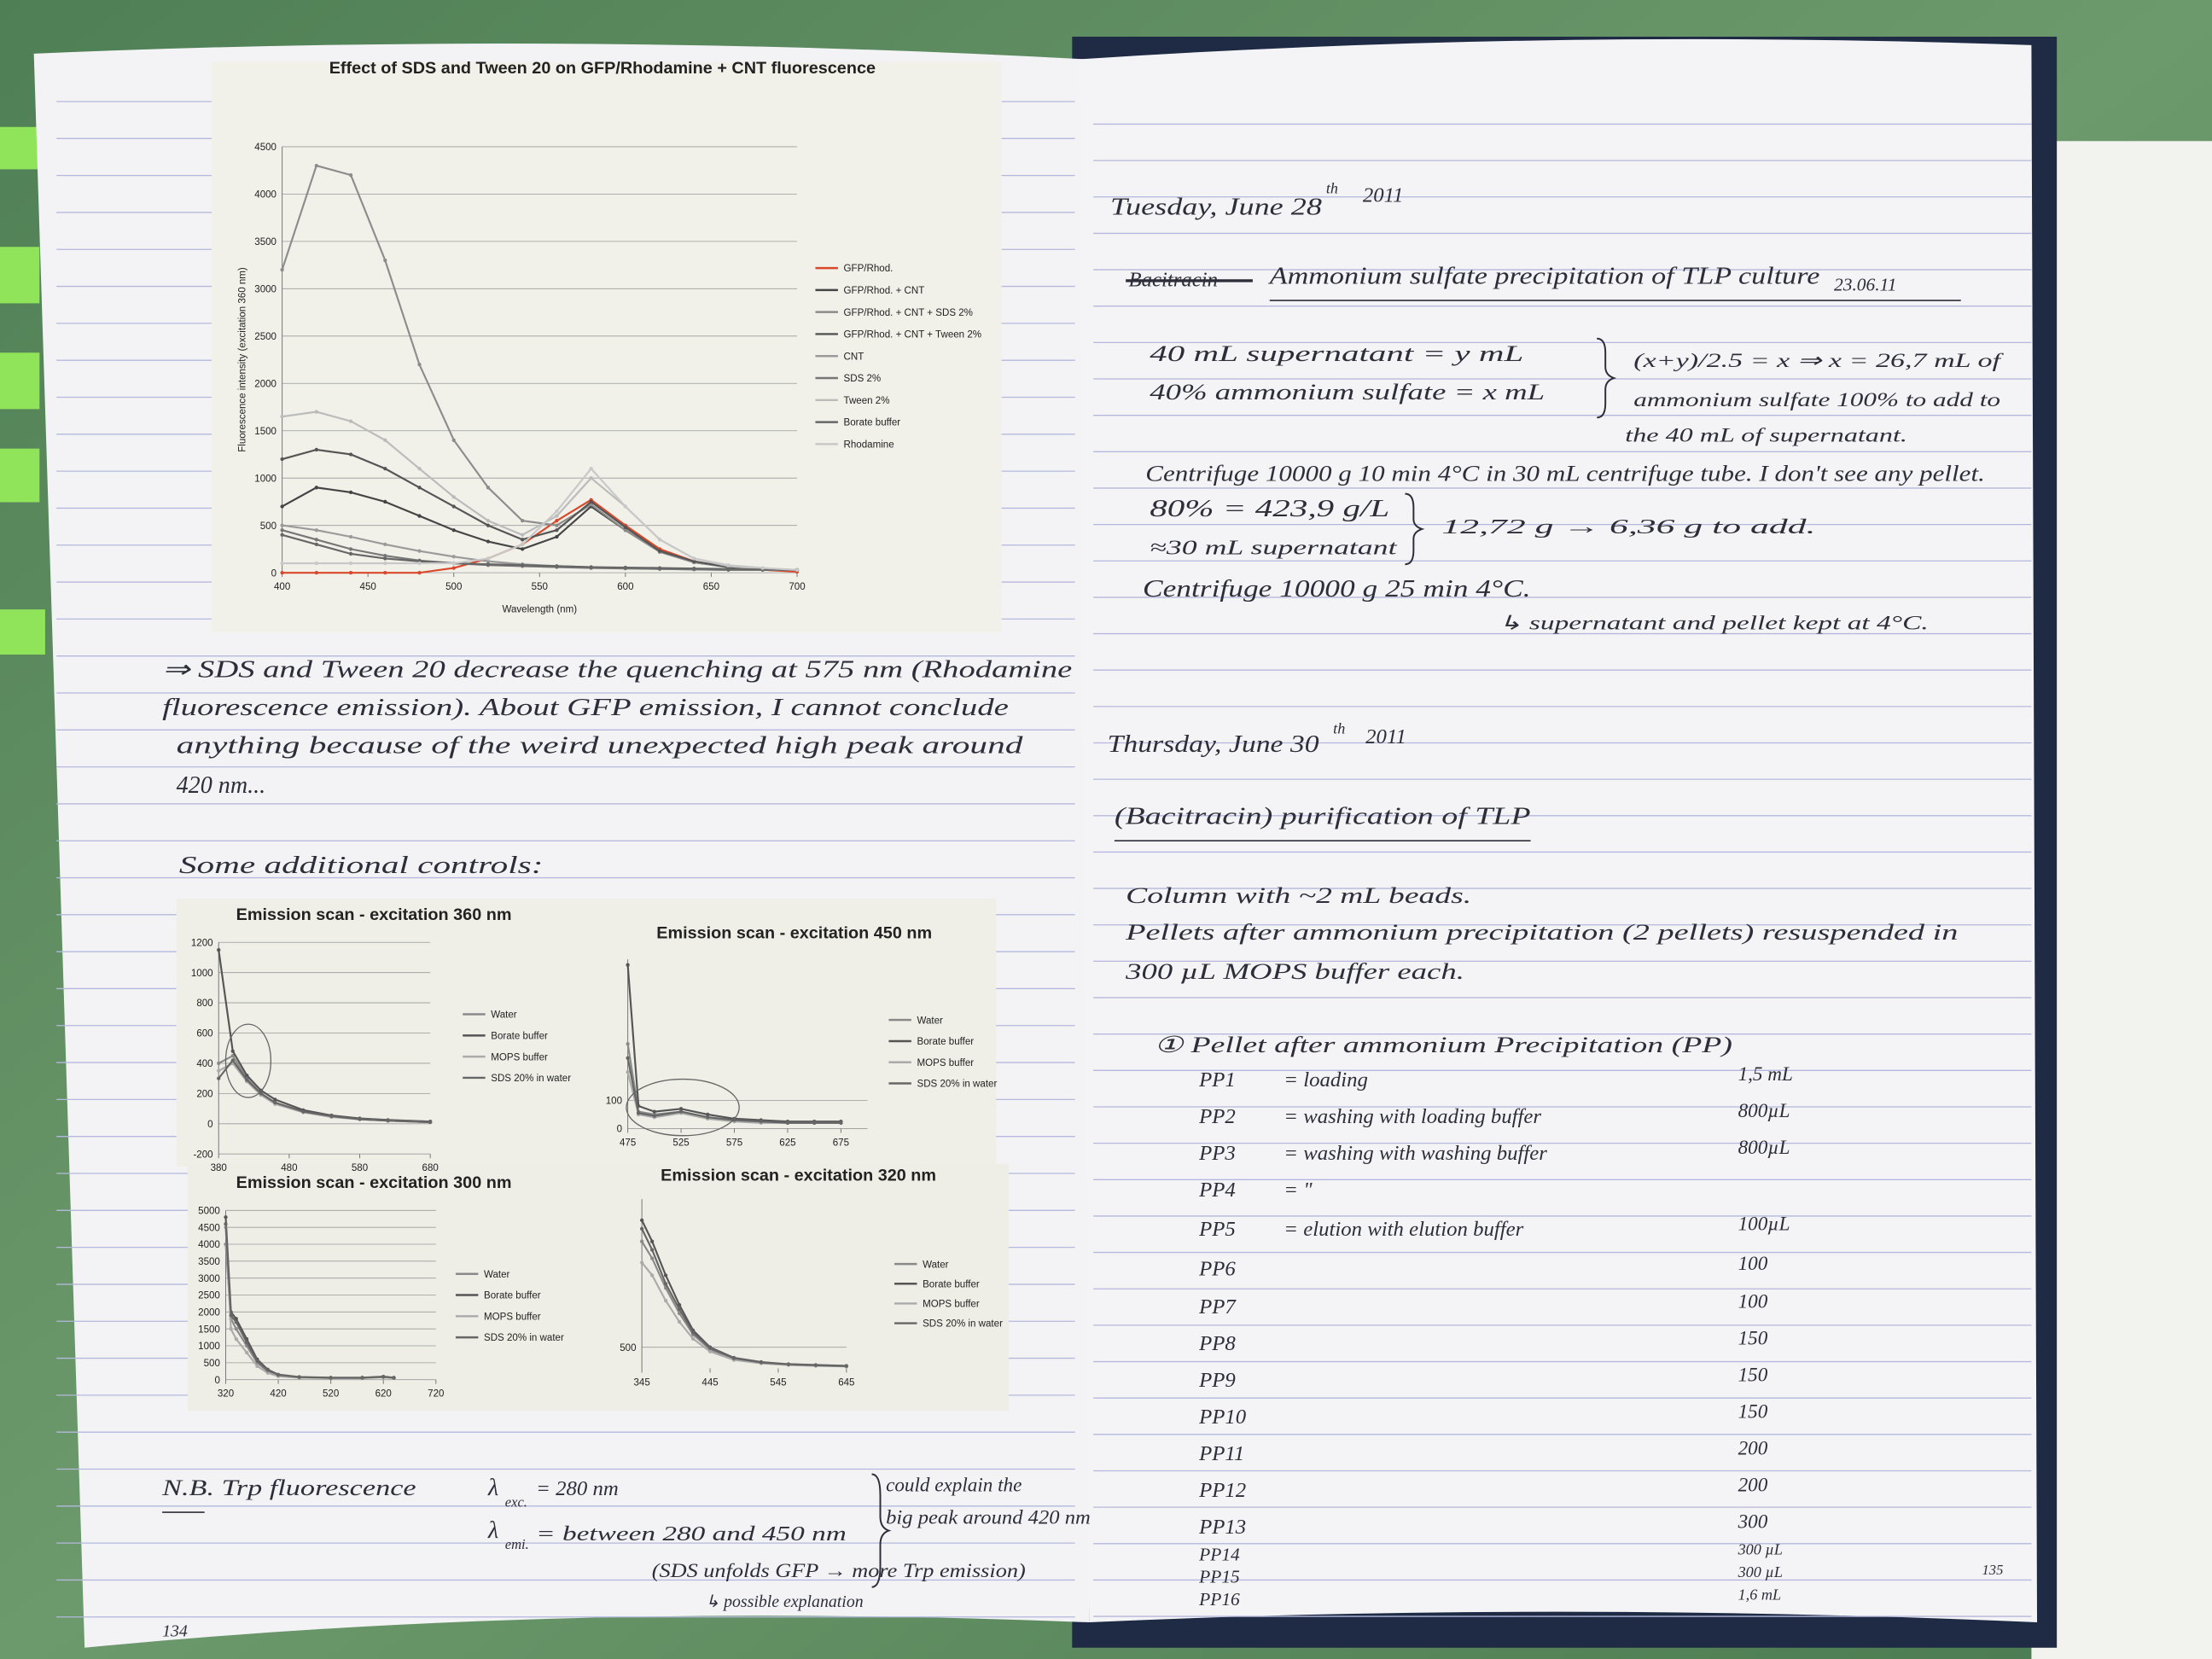 Image resolution: width=2212 pixels, height=1659 pixels. What do you see at coordinates (841, 1143) in the screenshot?
I see `x-tick-label: 675` at bounding box center [841, 1143].